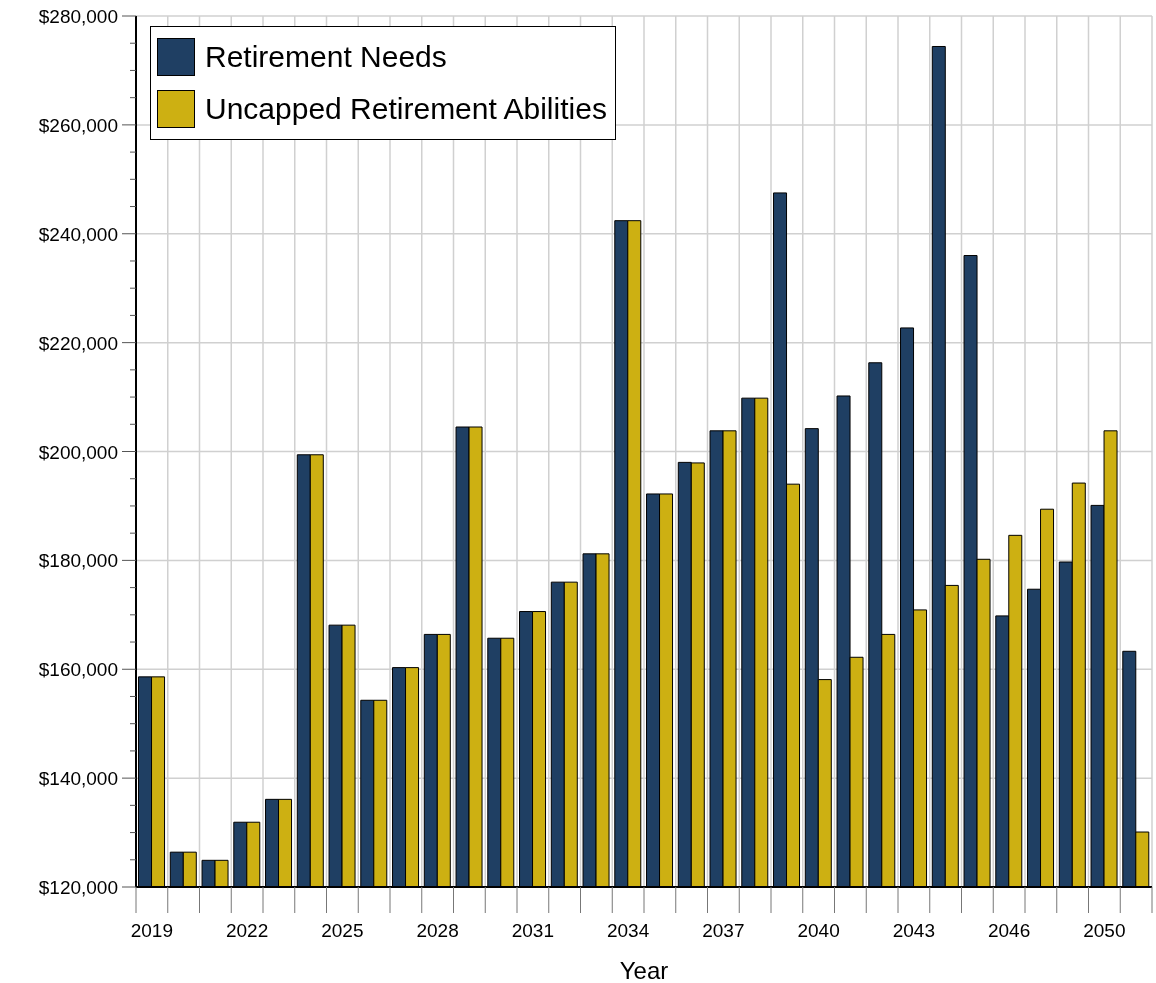 The image size is (1156, 983). Describe the element at coordinates (914, 930) in the screenshot. I see `x-tick-label: 2043` at that location.